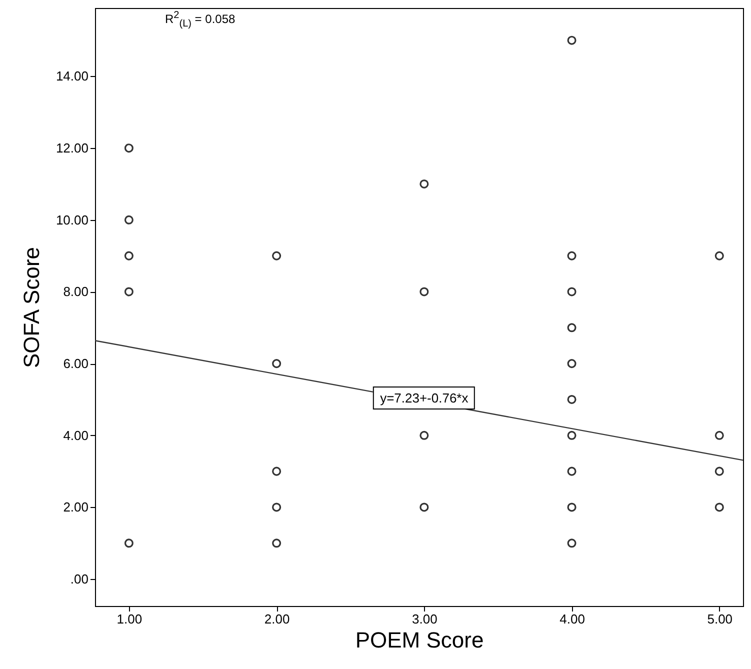 The height and width of the screenshot is (669, 751). What do you see at coordinates (72, 76) in the screenshot?
I see `y-tick-label: 14.00` at bounding box center [72, 76].